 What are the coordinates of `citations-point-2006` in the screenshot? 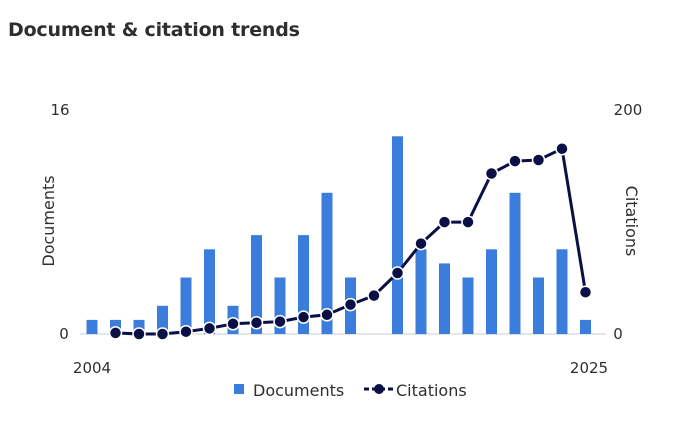 It's located at (139, 334).